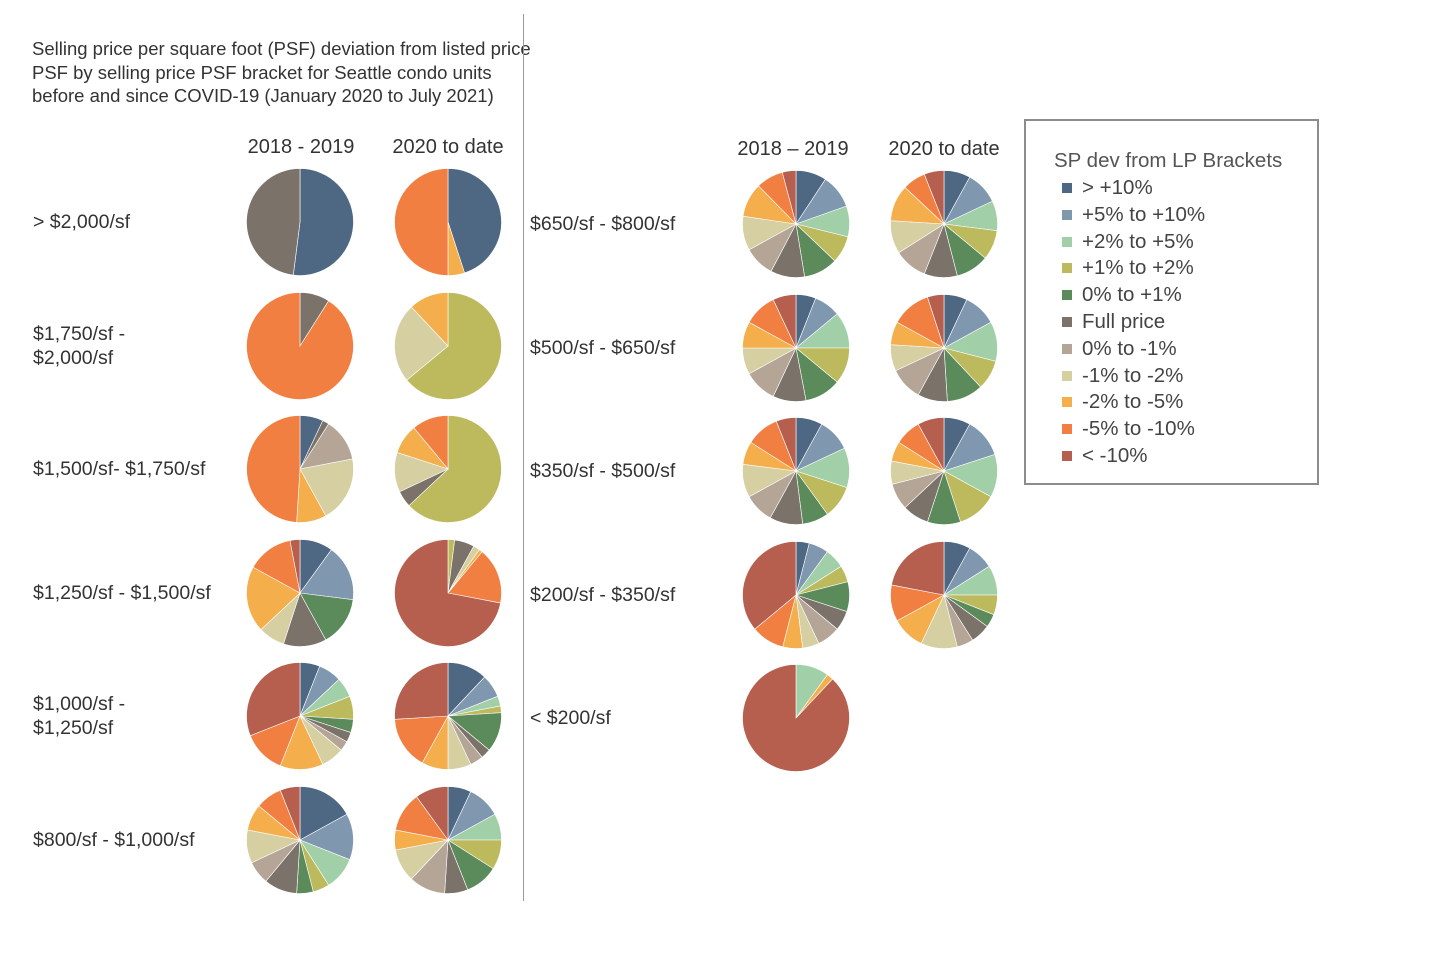 The height and width of the screenshot is (953, 1430). Describe the element at coordinates (119, 469) in the screenshot. I see `bracket-label: $1,500/sf- $1,750/sf` at that location.